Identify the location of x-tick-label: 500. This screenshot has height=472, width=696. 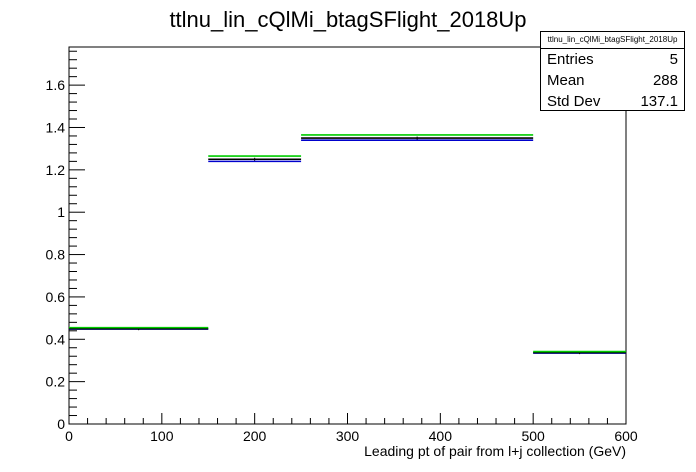
(533, 436).